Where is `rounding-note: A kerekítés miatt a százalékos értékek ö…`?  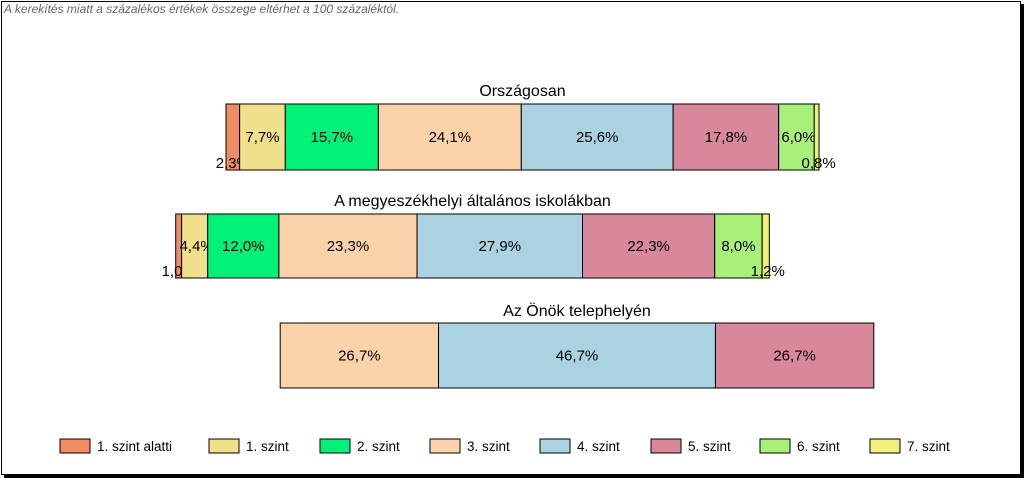
rounding-note: A kerekítés miatt a százalékos értékek ö… is located at coordinates (202, 9).